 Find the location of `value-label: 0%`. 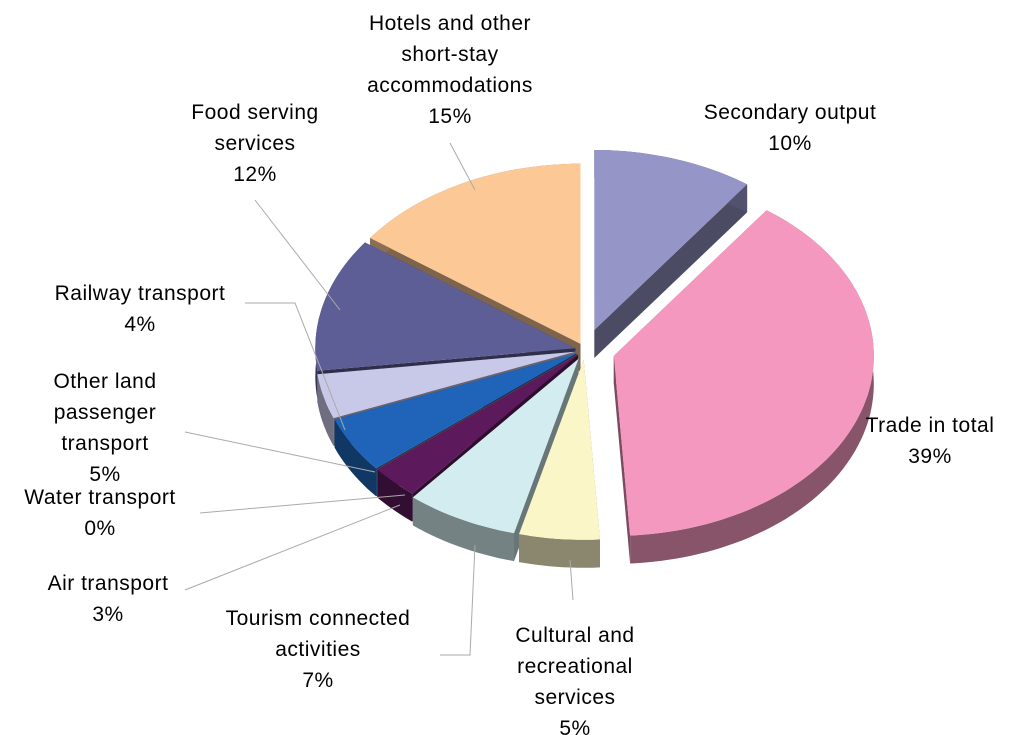

value-label: 0% is located at coordinates (100, 528).